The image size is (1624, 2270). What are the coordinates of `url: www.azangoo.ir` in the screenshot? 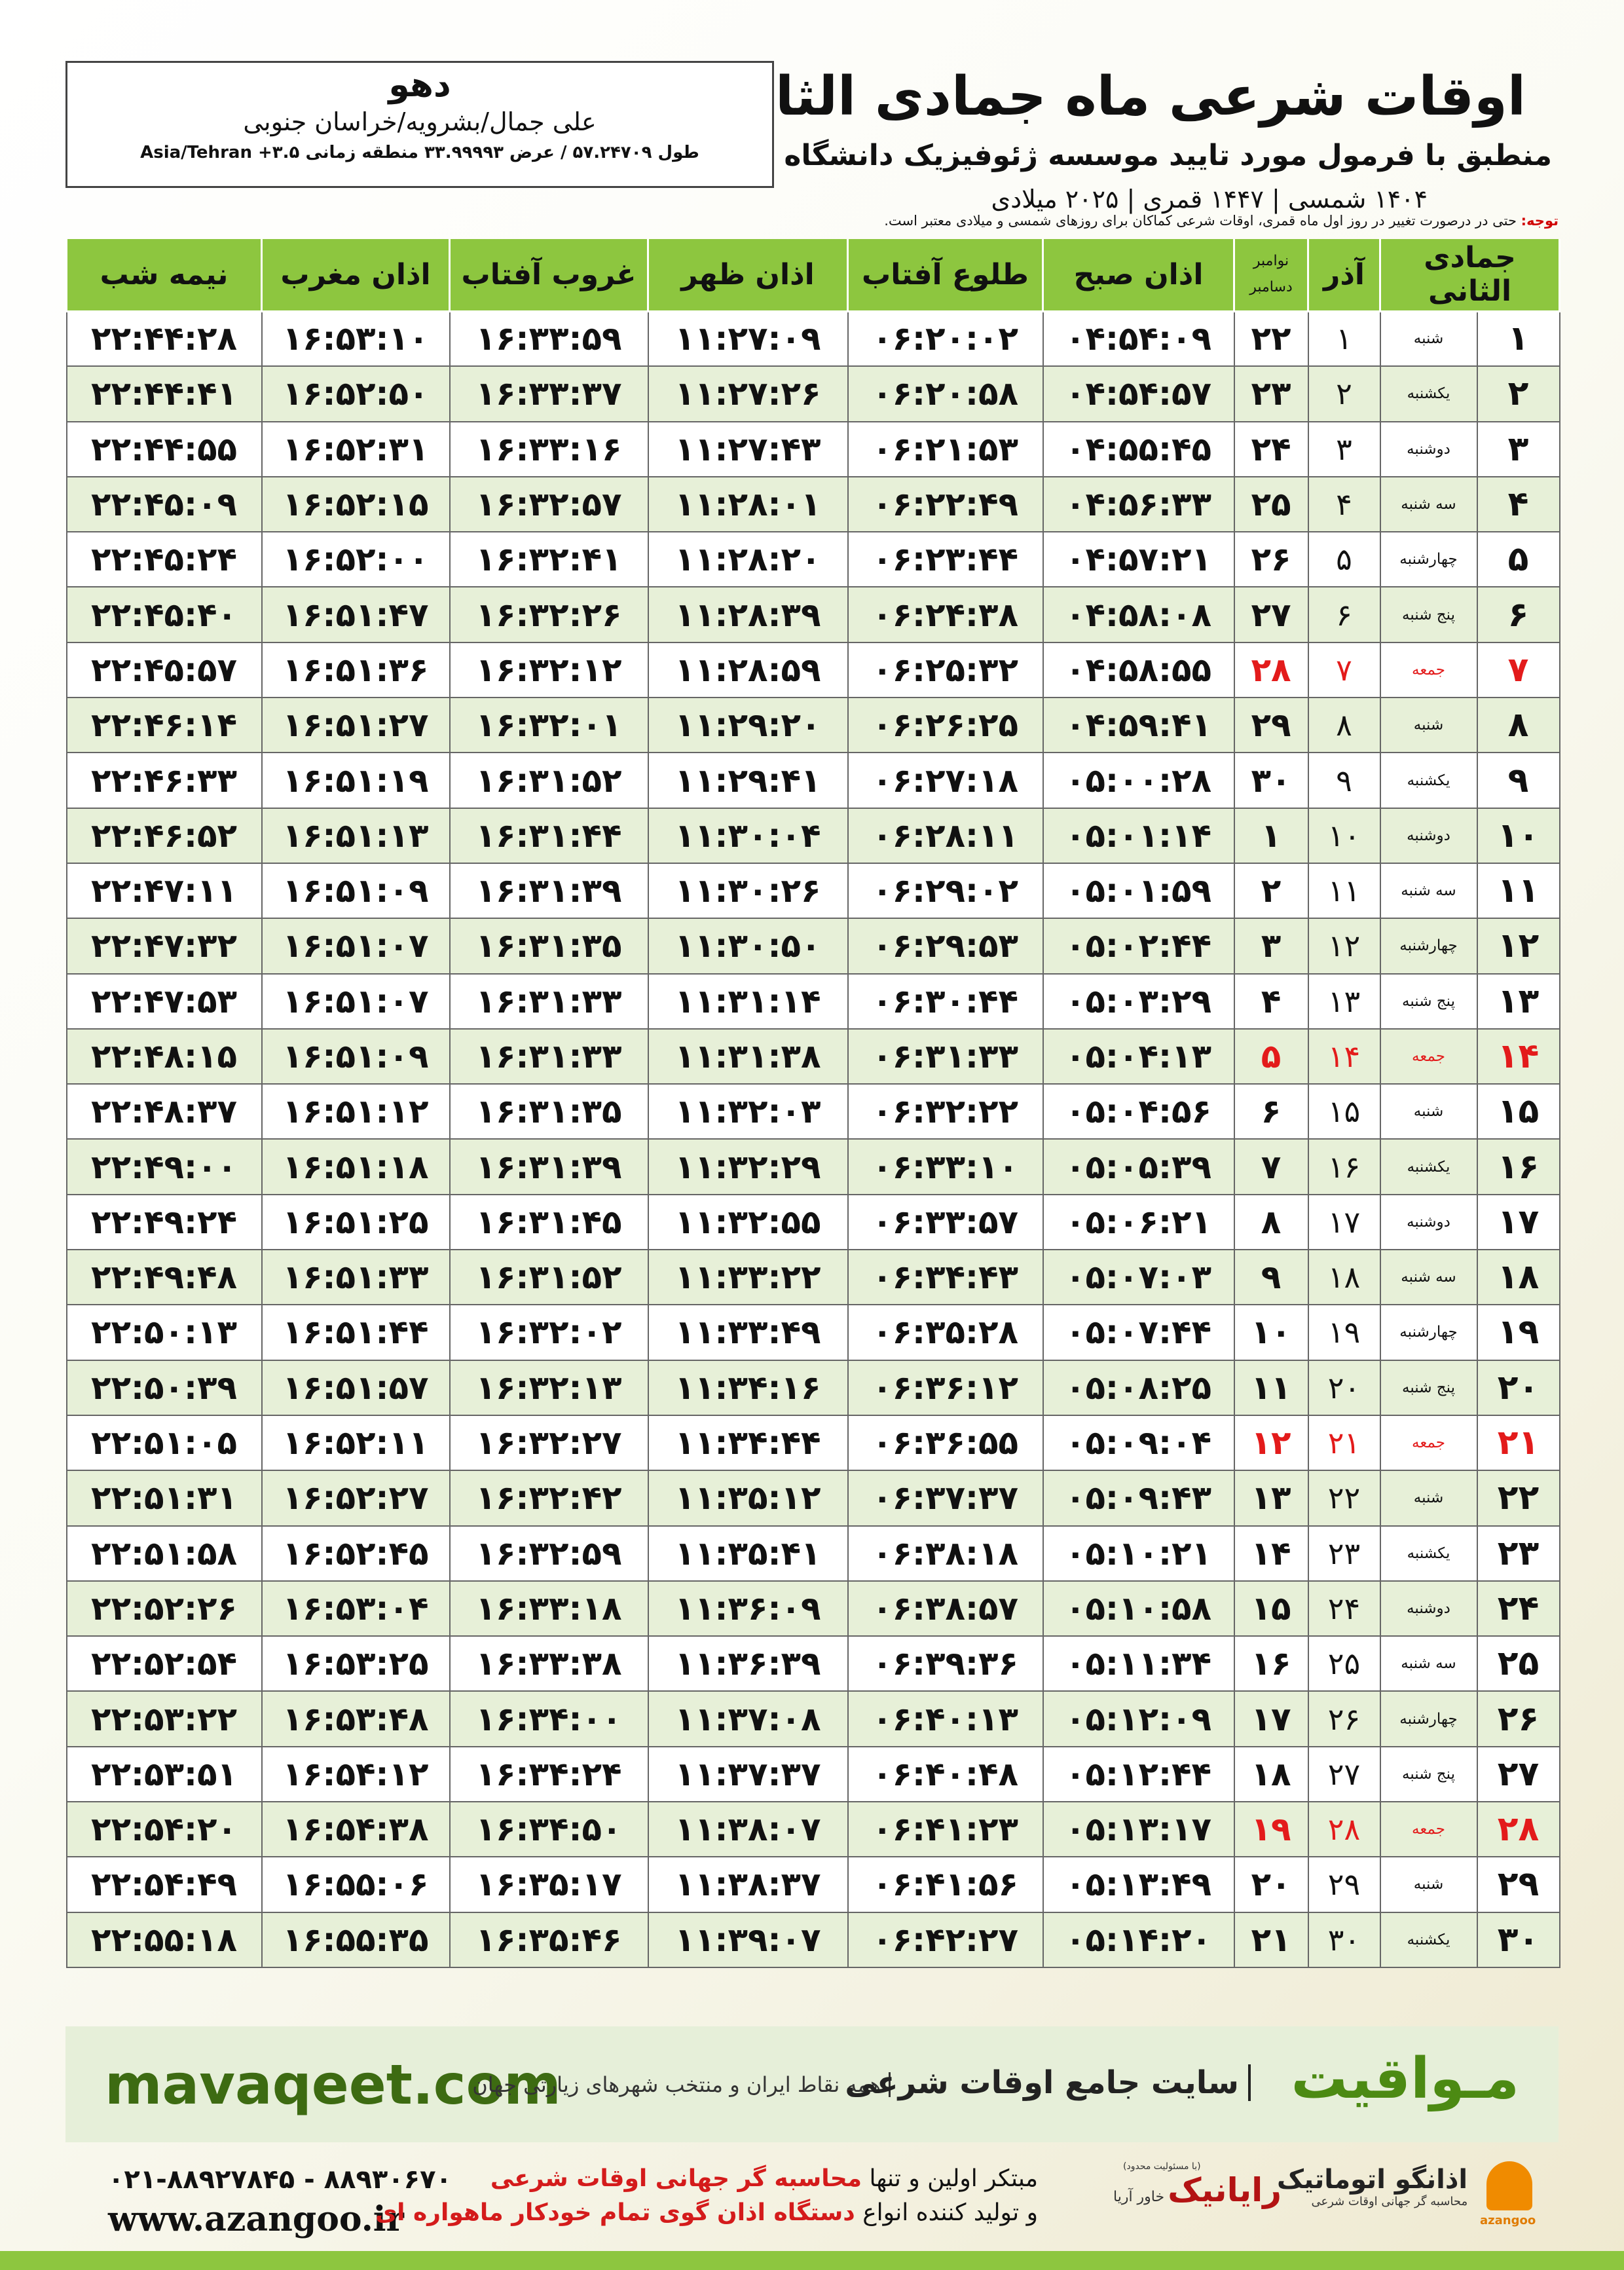 It's located at (256, 2219).